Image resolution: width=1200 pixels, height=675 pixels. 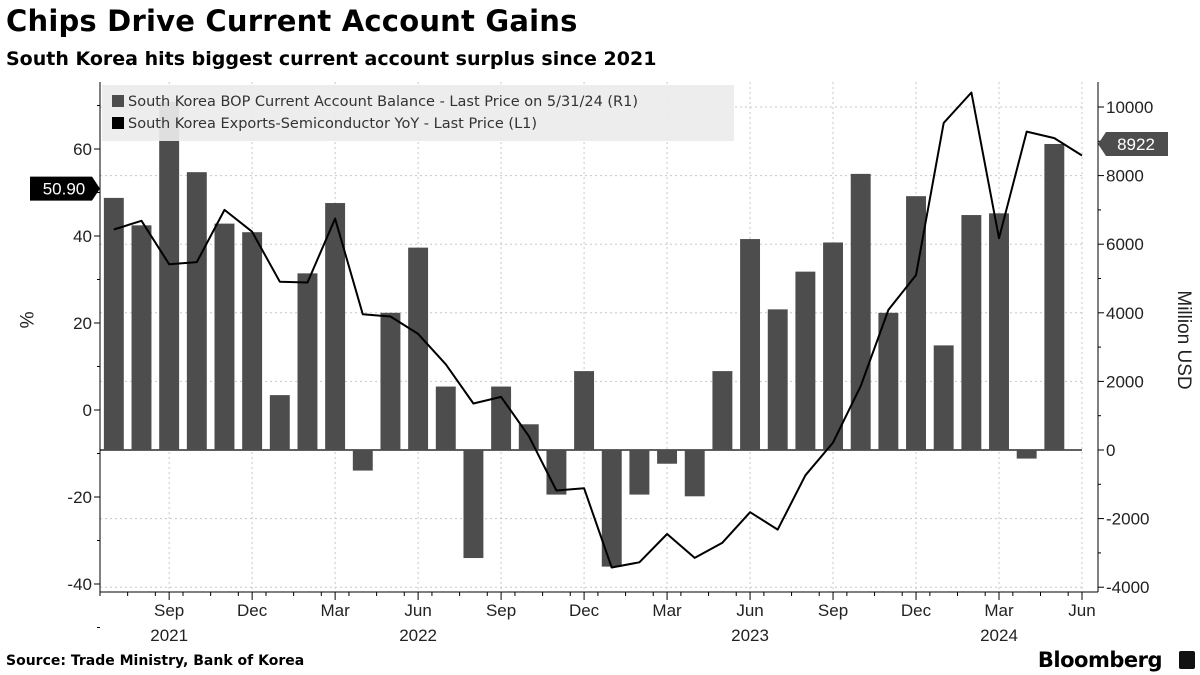 What do you see at coordinates (82, 149) in the screenshot?
I see `left-tick-label: 60` at bounding box center [82, 149].